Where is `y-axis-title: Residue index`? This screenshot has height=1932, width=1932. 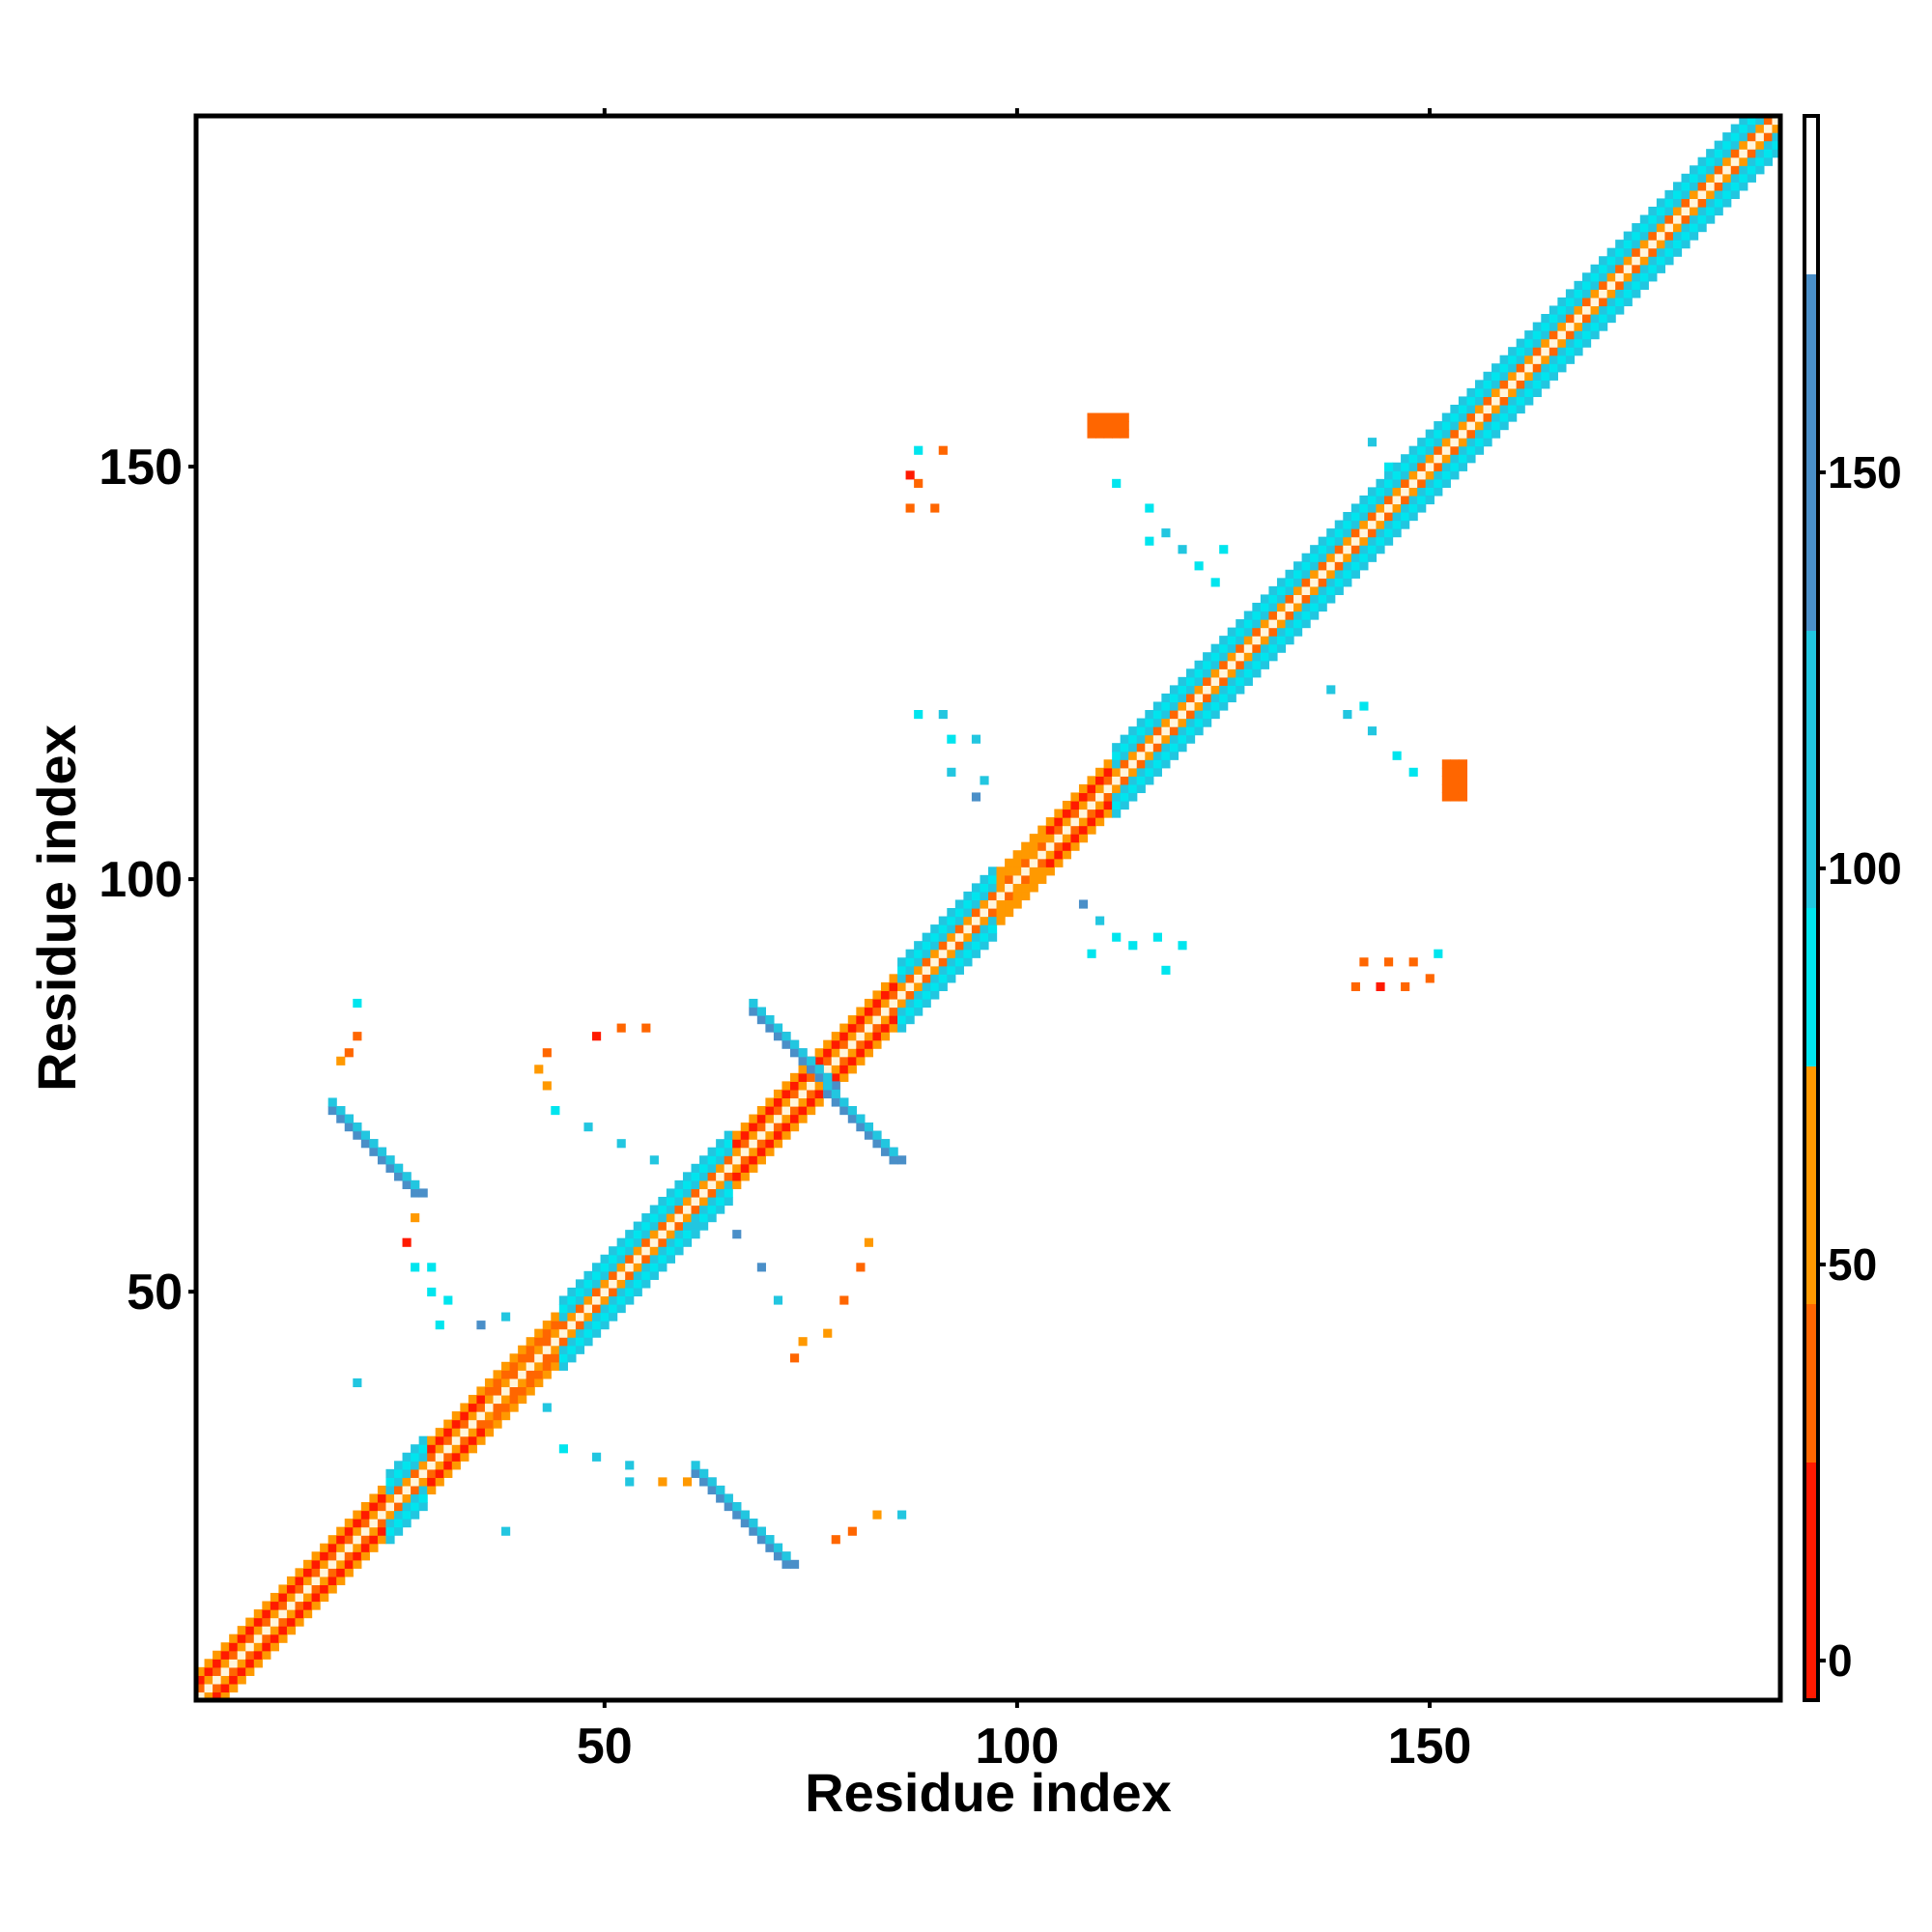
y-axis-title: Residue index is located at coordinates (56, 908).